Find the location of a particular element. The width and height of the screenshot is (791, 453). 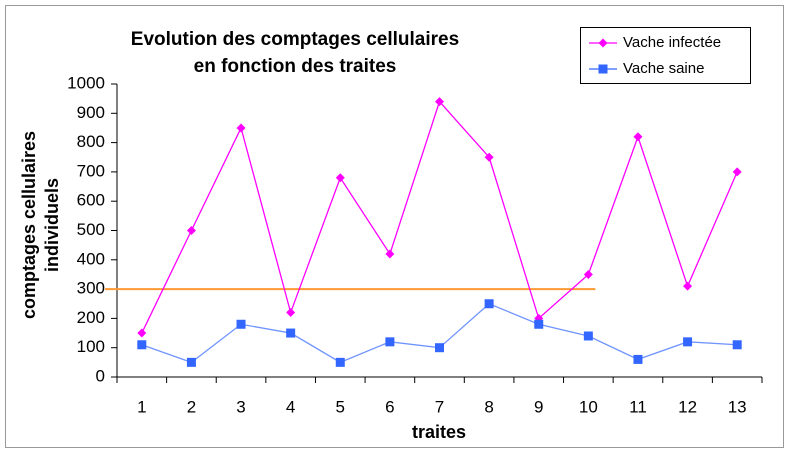

y-tick-label: 0 is located at coordinates (100, 375).